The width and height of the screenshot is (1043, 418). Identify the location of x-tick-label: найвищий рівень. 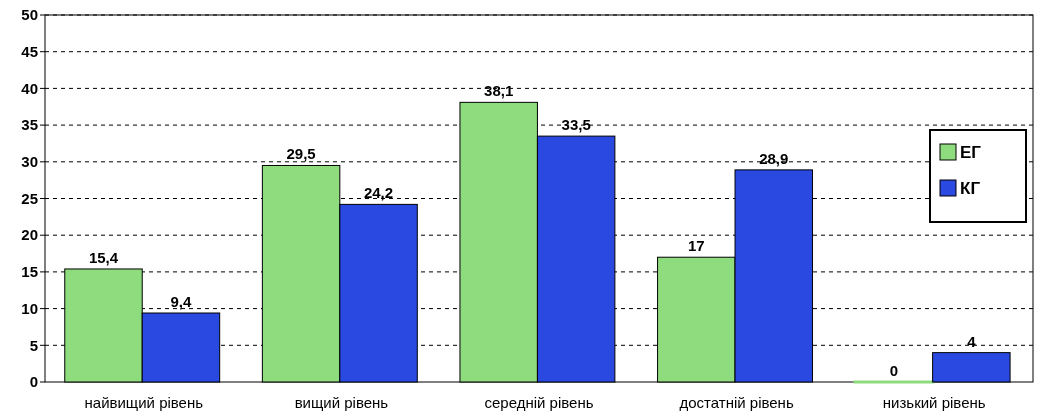
(144, 402).